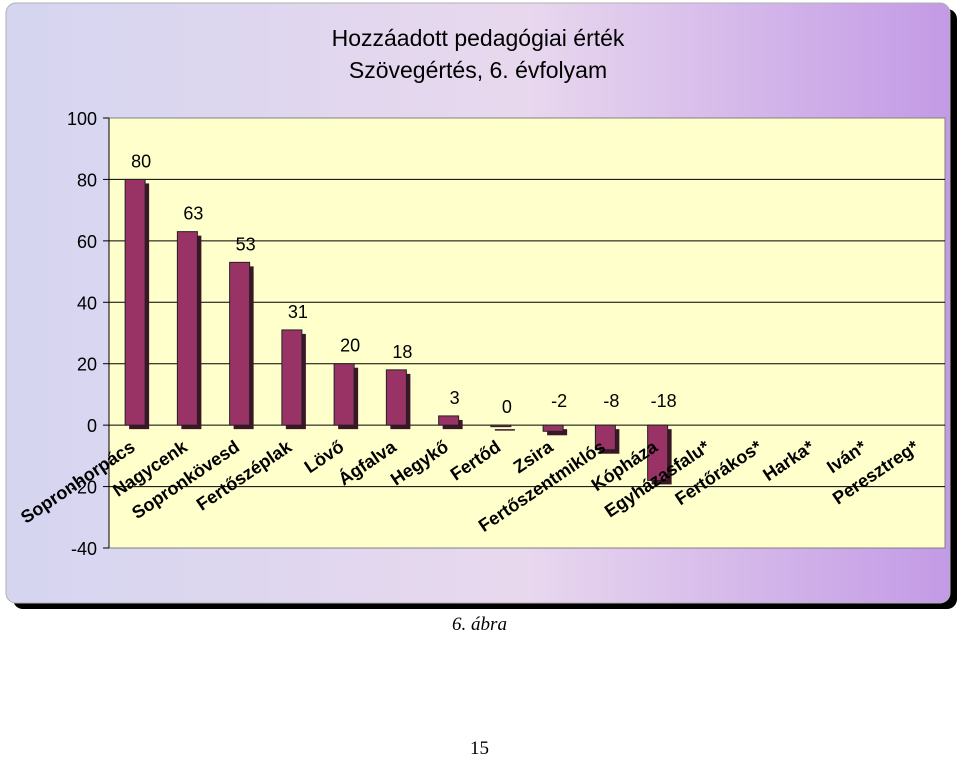 This screenshot has width=959, height=760. I want to click on chart-title: Hozzáadott pedagógiai érték, so click(478, 38).